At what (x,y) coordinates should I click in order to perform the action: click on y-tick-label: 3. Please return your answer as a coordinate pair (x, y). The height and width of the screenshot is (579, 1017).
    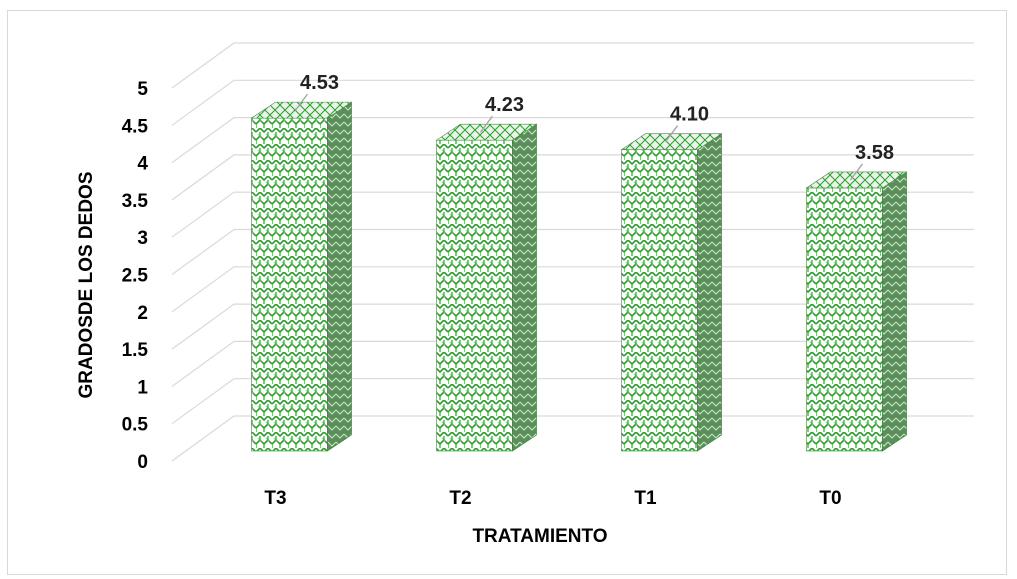
    Looking at the image, I should click on (142, 238).